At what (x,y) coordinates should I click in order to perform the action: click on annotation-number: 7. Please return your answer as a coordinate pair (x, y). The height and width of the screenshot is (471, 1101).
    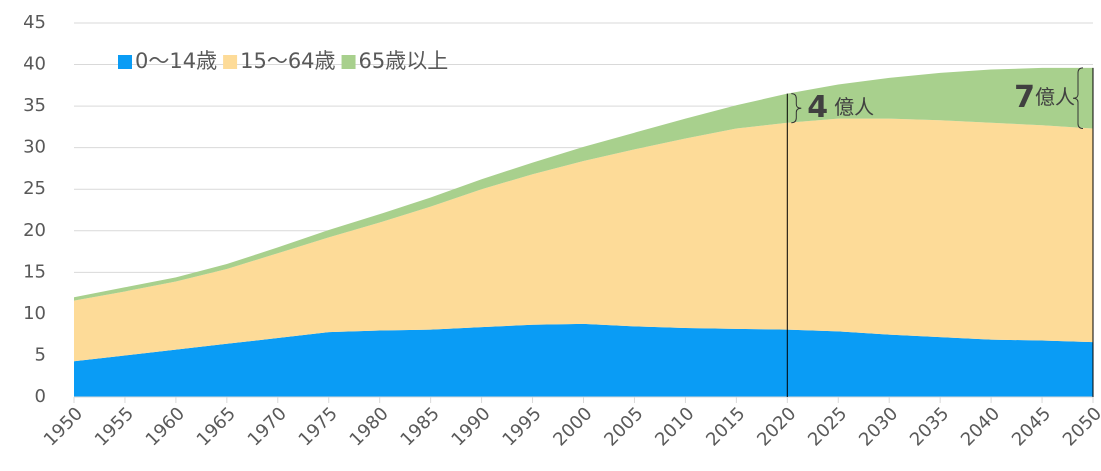
    Looking at the image, I should click on (1024, 97).